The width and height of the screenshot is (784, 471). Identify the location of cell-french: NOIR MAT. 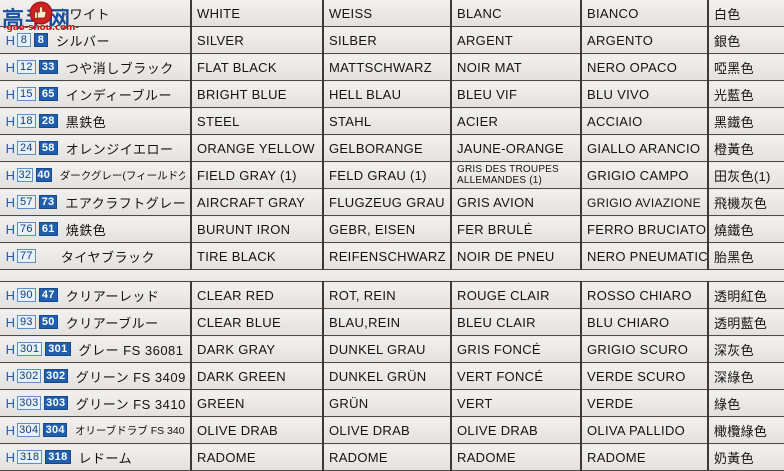
(516, 67).